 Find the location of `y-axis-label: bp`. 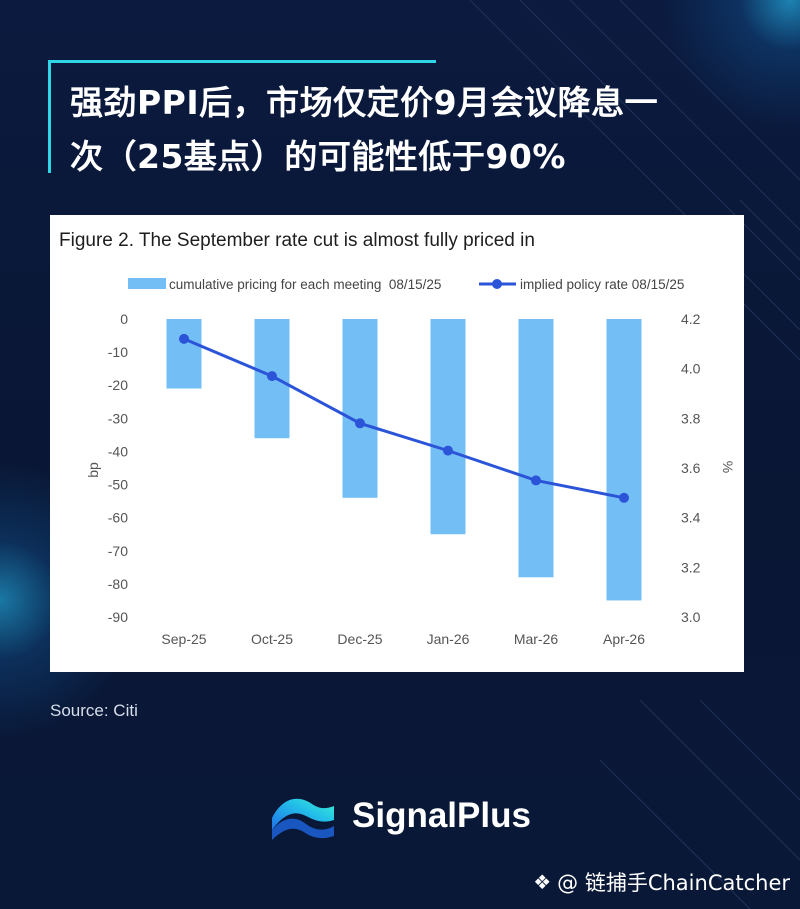

y-axis-label: bp is located at coordinates (93, 470).